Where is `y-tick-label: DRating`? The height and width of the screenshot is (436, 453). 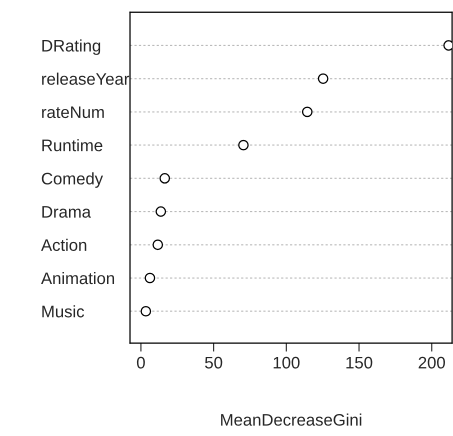
y-tick-label: DRating is located at coordinates (71, 47).